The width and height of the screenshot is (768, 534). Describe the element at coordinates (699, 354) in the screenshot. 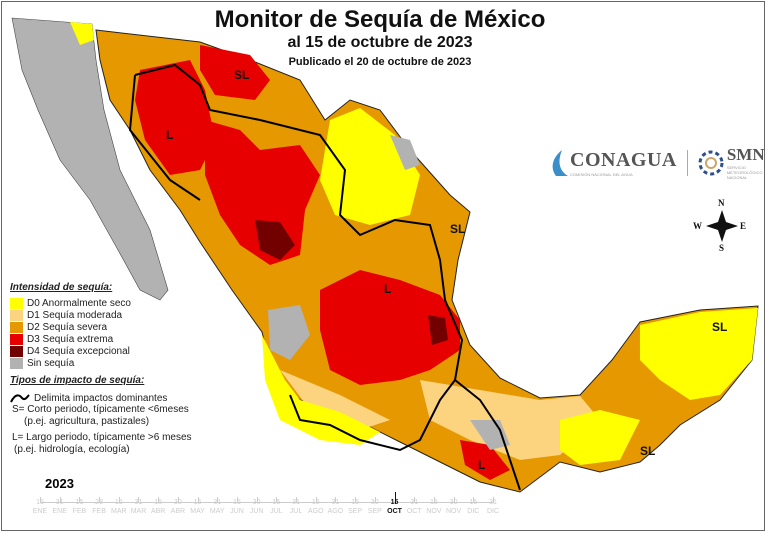

I see `d0-area` at that location.